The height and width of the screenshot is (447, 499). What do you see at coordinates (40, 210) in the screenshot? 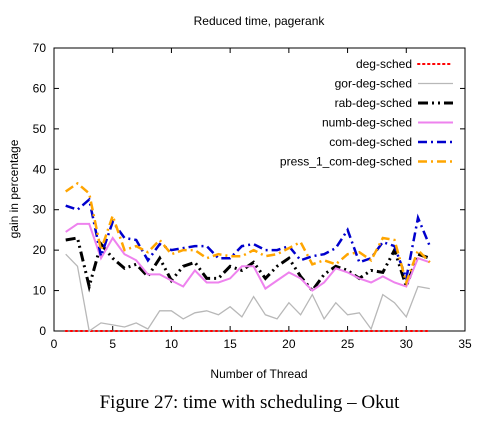
I see `y-tick-label: 30` at bounding box center [40, 210].